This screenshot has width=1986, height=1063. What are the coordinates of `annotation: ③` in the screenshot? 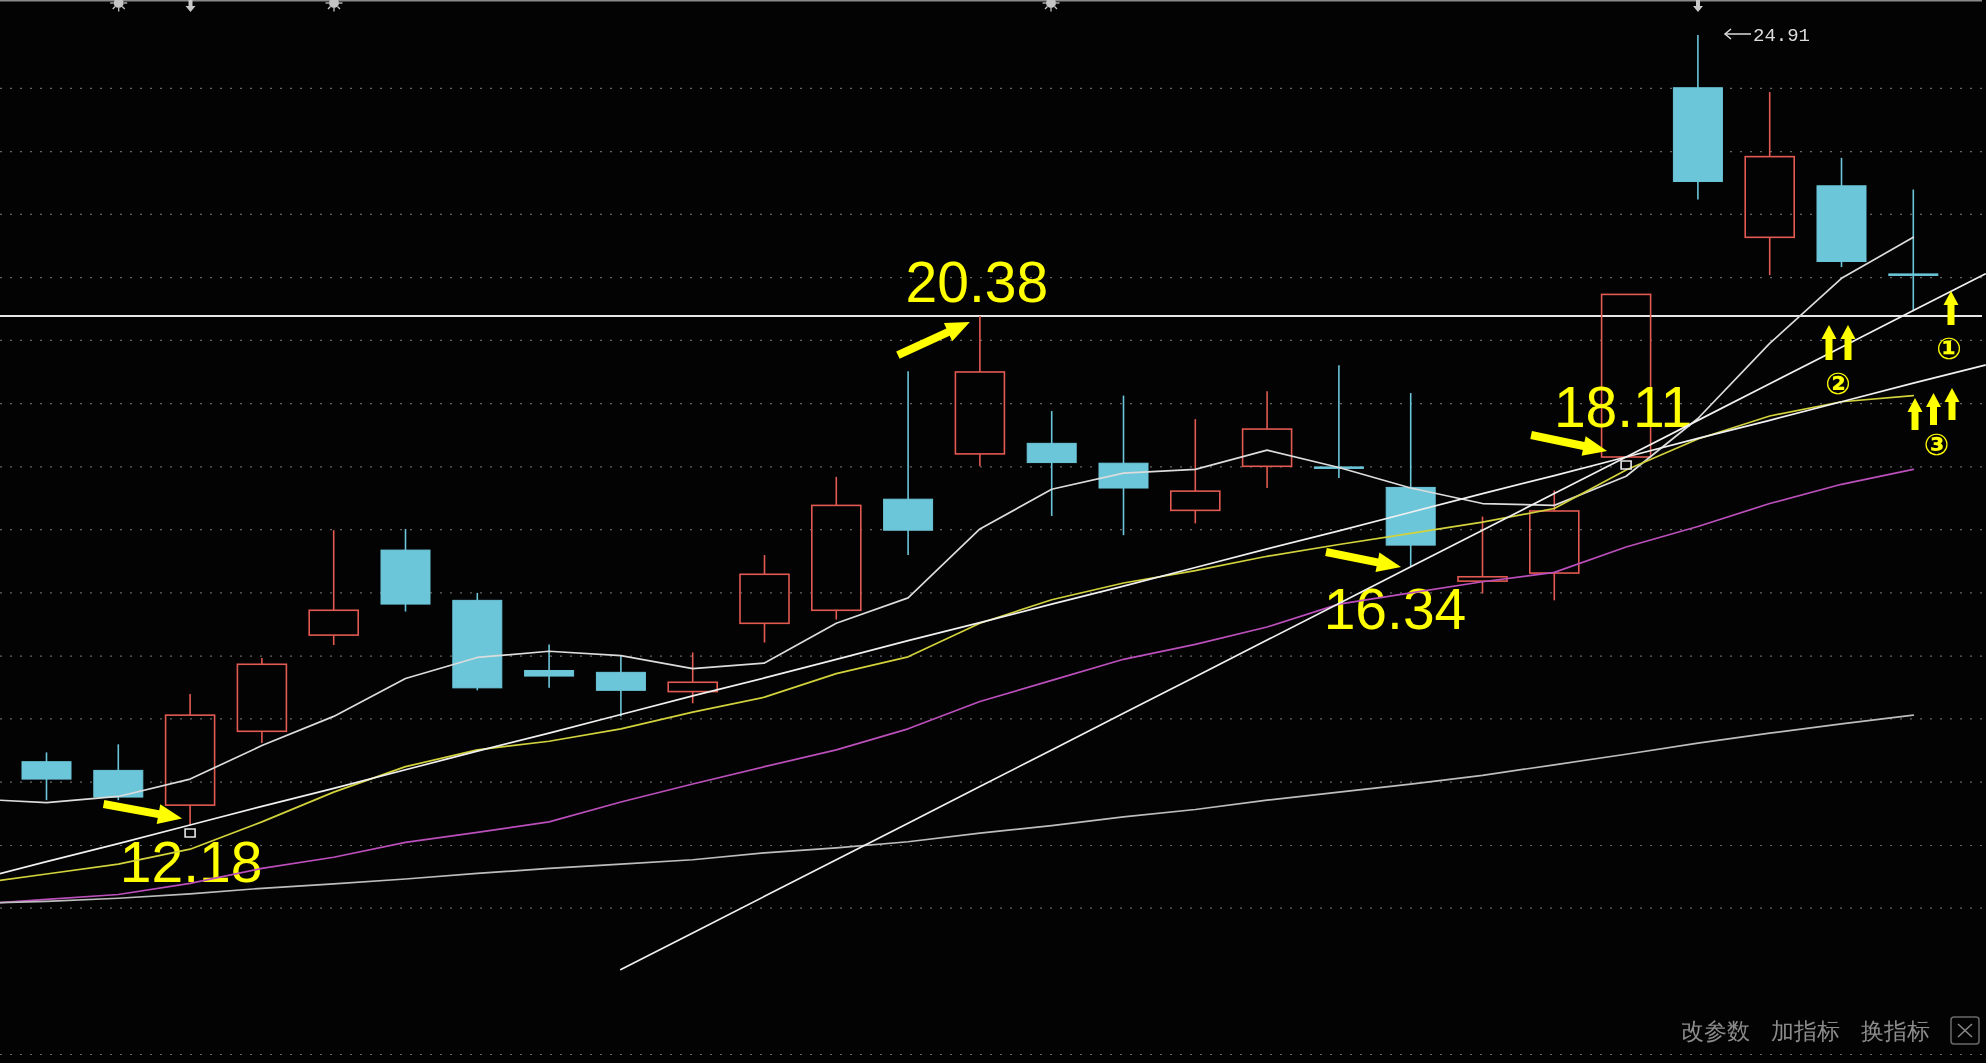 It's located at (1936, 444).